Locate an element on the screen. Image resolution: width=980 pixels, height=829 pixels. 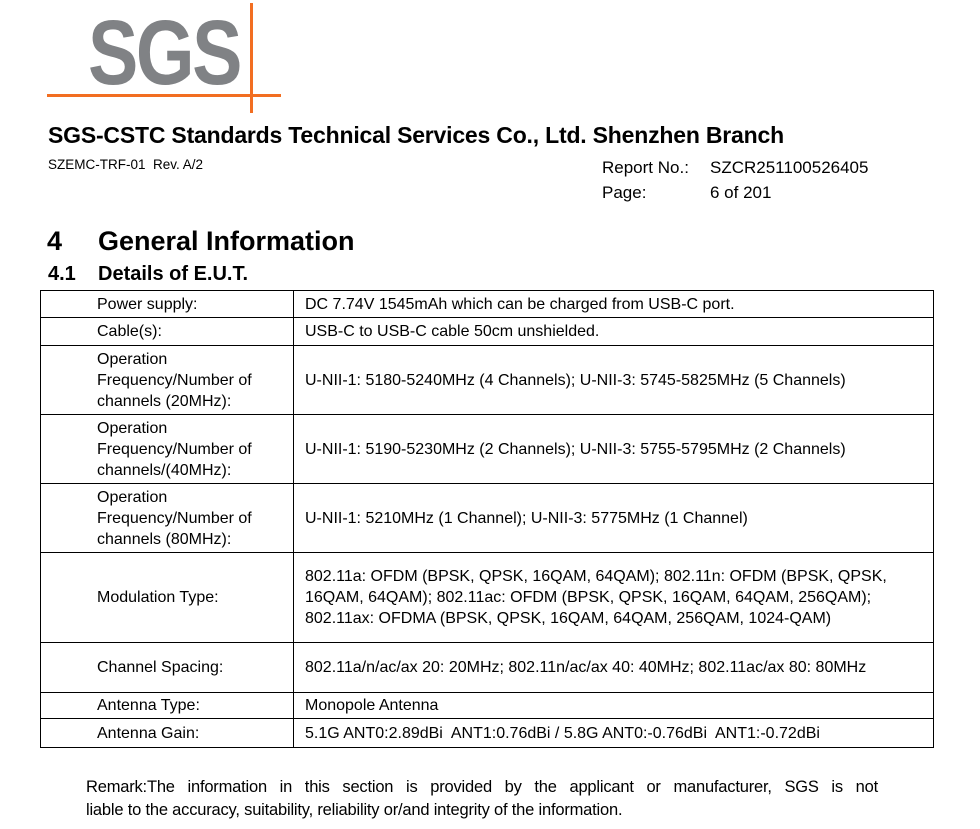
report-no-label: Report No.: is located at coordinates (645, 167).